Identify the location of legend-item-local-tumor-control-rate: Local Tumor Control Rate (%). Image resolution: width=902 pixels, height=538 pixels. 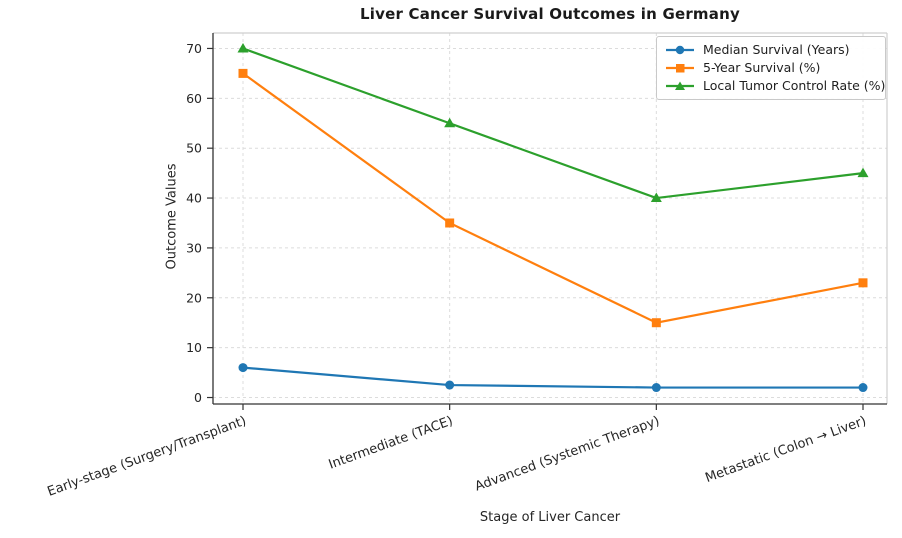
(774, 86).